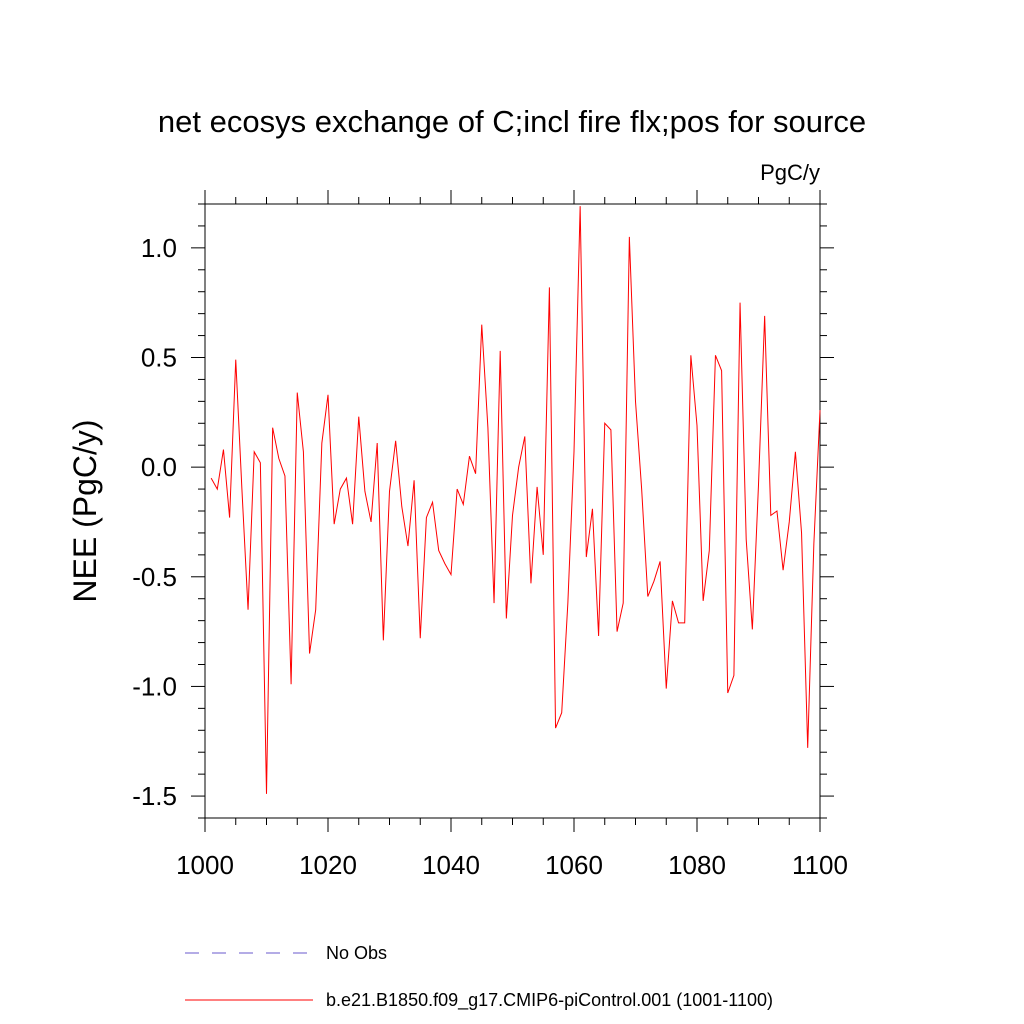 The image size is (1024, 1024). I want to click on y-tick-label: 1.0, so click(159, 248).